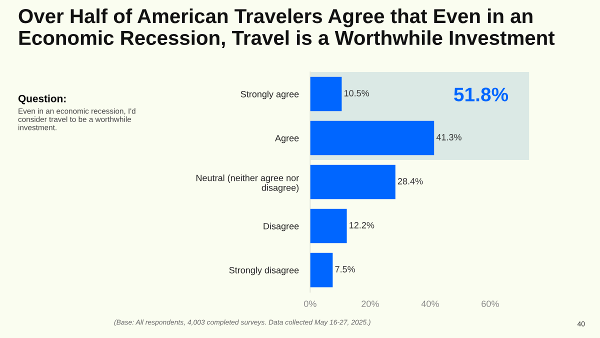  I want to click on data-label: 7.5%, so click(345, 269).